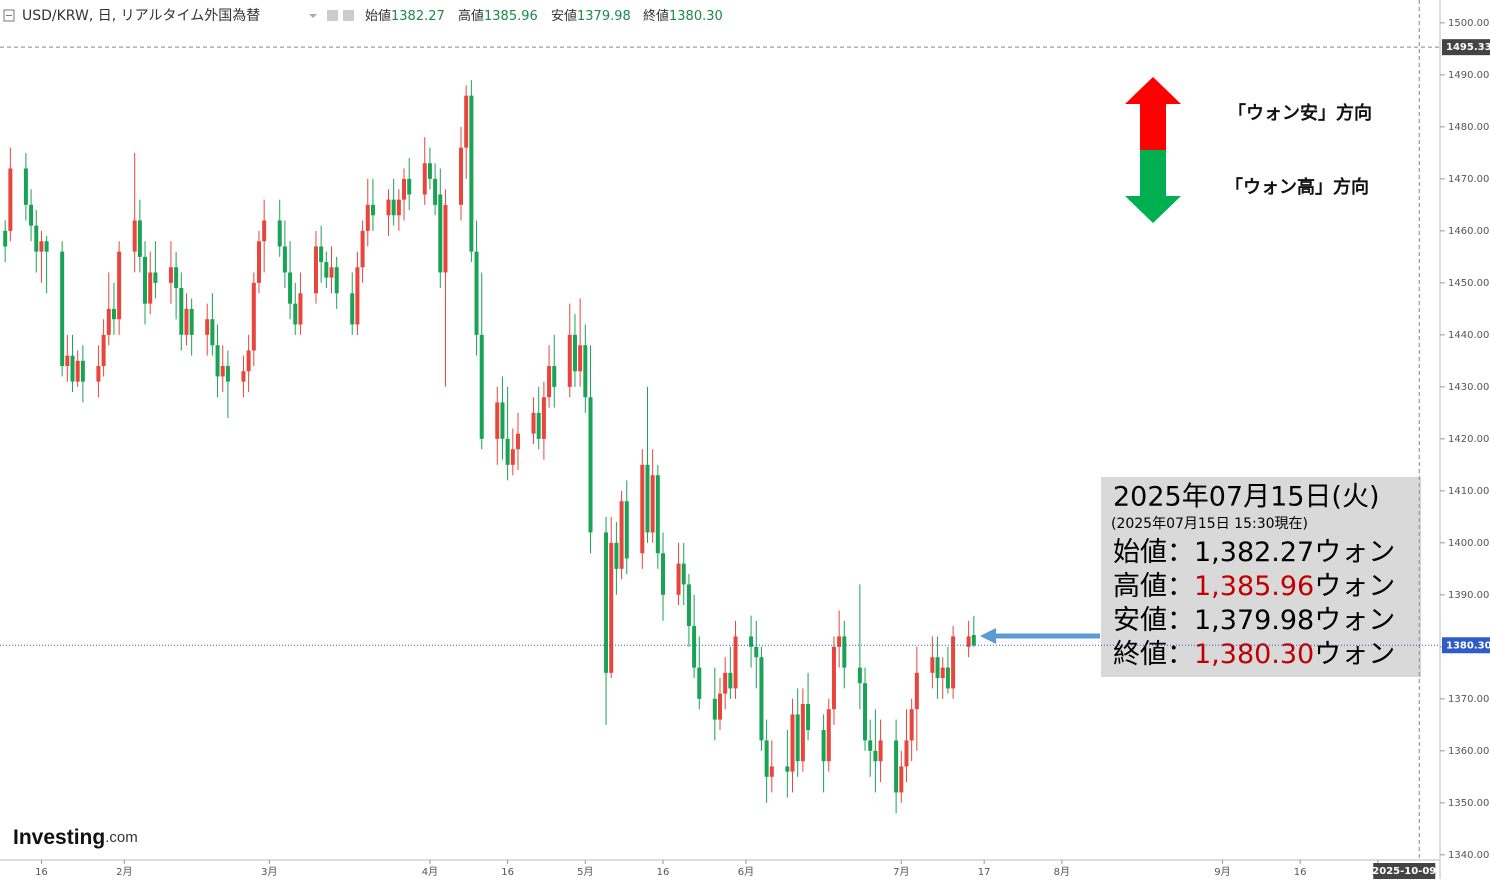 This screenshot has height=883, width=1490. I want to click on x-tick-label: 7月, so click(901, 872).